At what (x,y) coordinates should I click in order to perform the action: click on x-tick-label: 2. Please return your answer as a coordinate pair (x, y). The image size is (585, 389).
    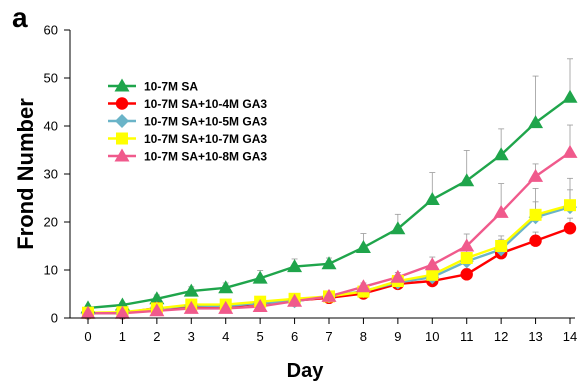
    Looking at the image, I should click on (156, 336).